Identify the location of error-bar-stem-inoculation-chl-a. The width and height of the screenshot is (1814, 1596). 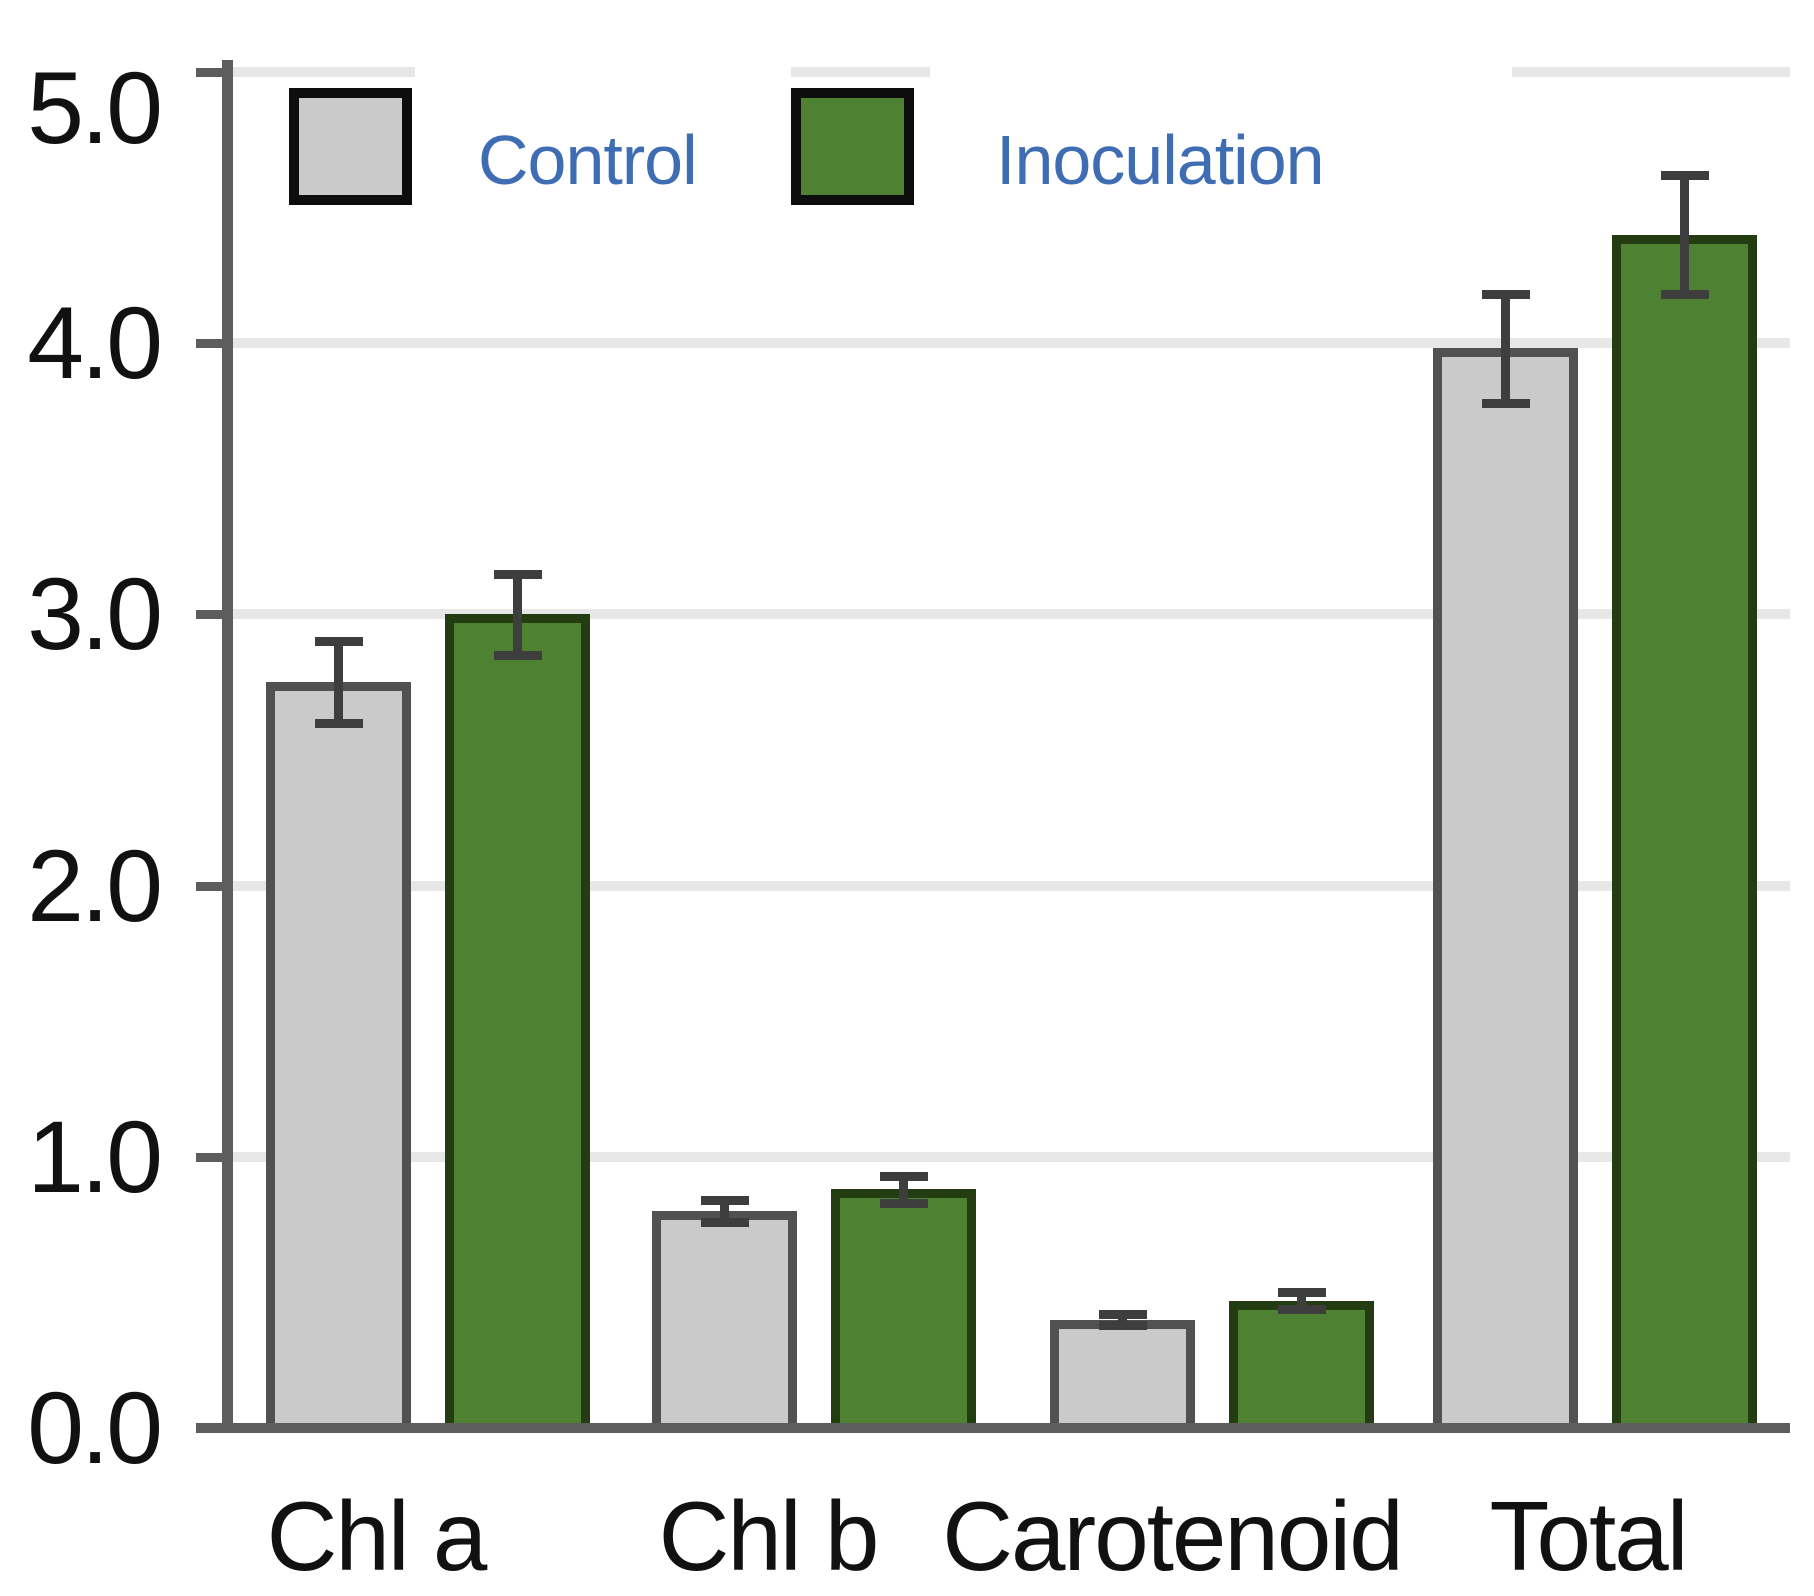
(517, 614).